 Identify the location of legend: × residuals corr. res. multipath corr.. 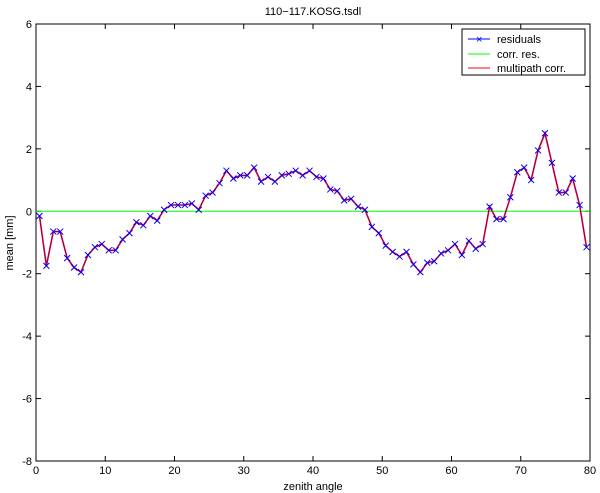
(523, 52).